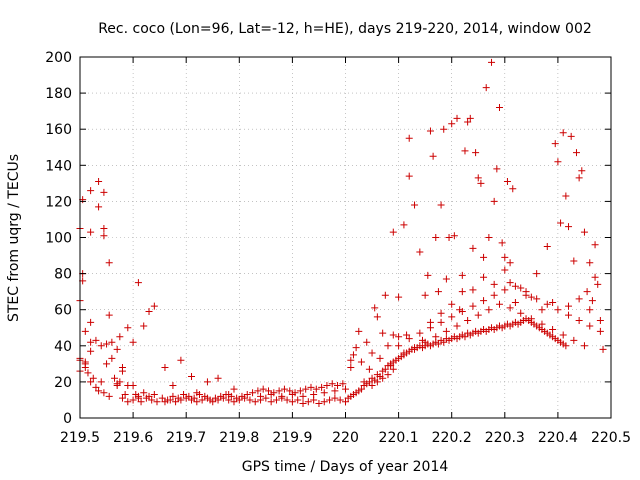 This screenshot has width=640, height=480. What do you see at coordinates (239, 438) in the screenshot?
I see `x-tick-label: 219.8` at bounding box center [239, 438].